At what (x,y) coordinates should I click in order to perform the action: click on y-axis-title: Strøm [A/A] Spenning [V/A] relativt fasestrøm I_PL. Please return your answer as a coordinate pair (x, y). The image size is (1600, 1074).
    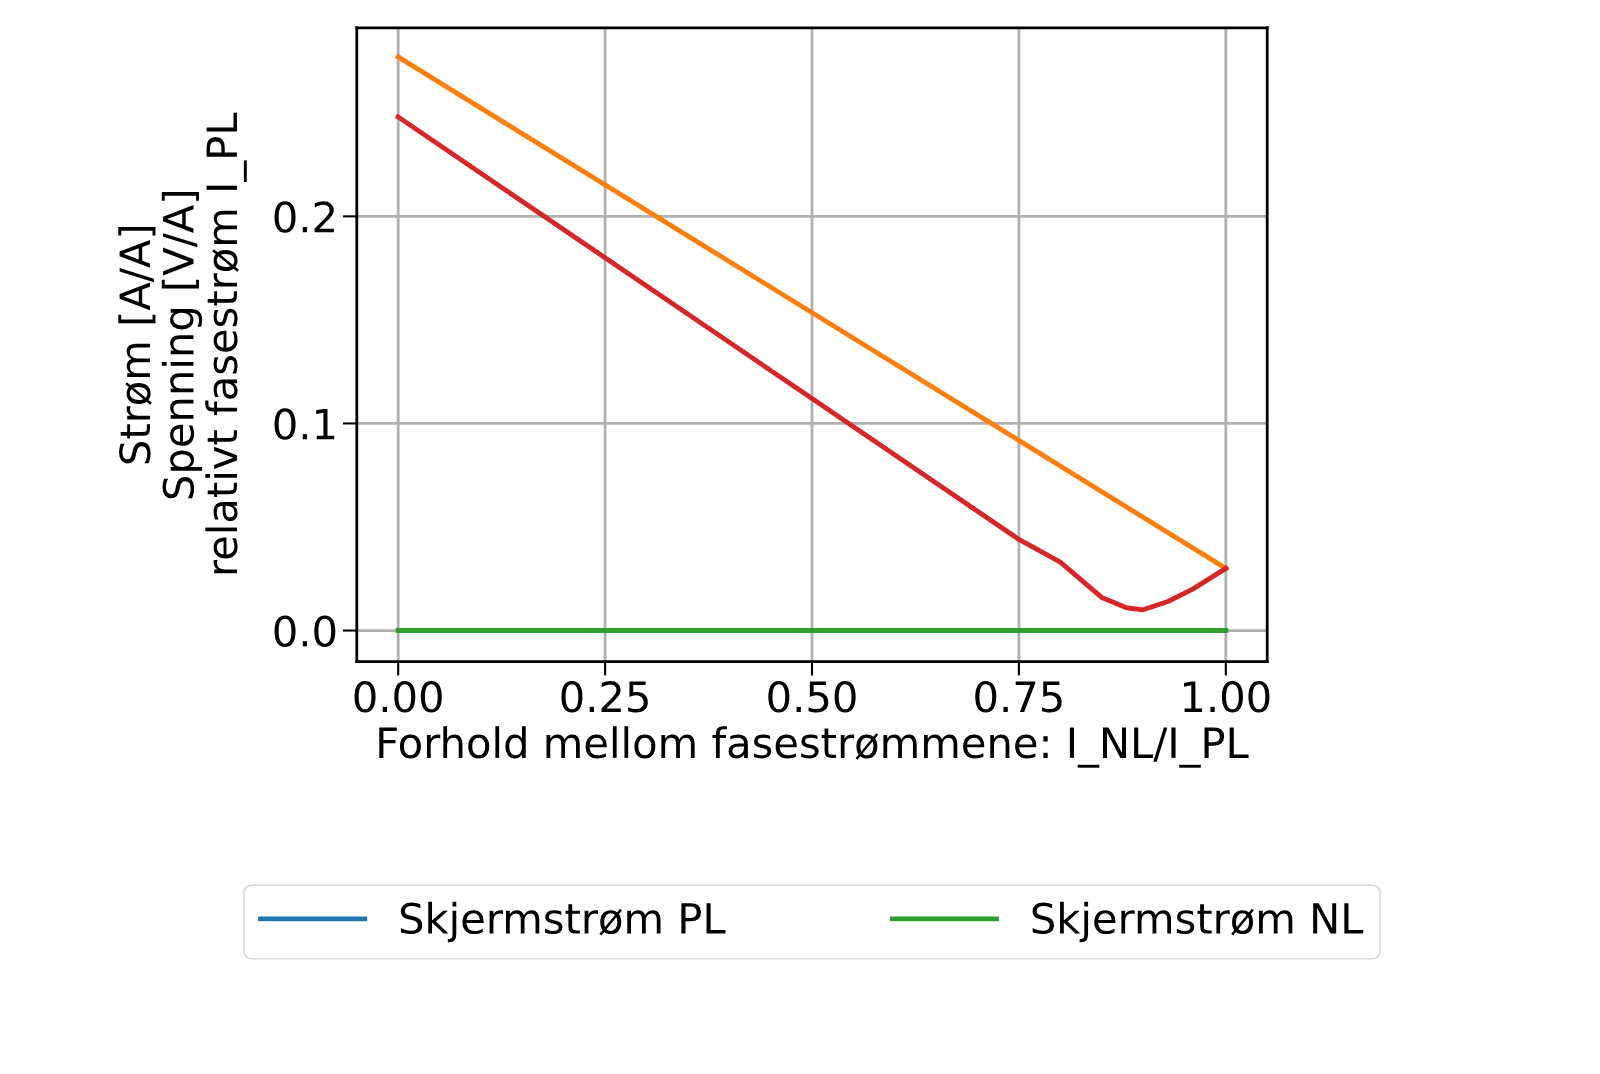
    Looking at the image, I should click on (182, 343).